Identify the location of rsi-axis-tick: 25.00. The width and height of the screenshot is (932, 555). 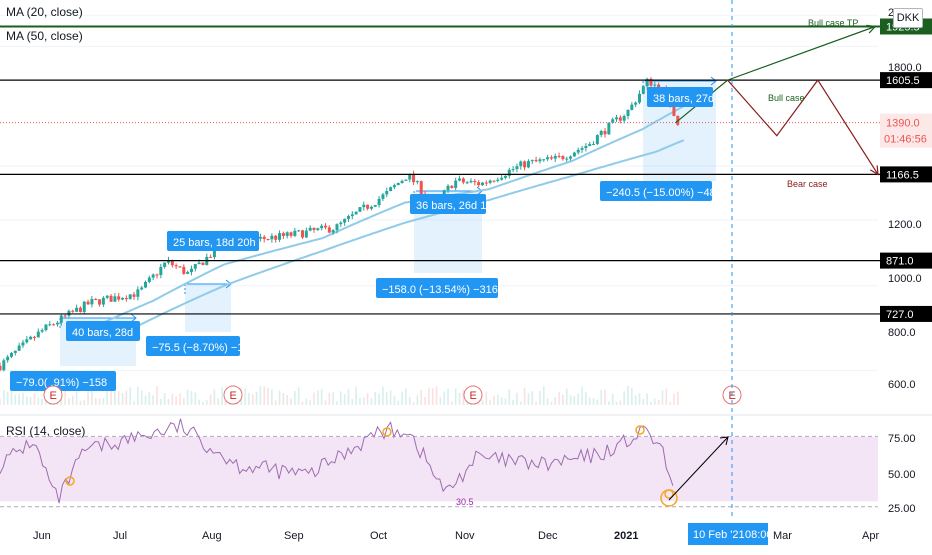
(902, 509).